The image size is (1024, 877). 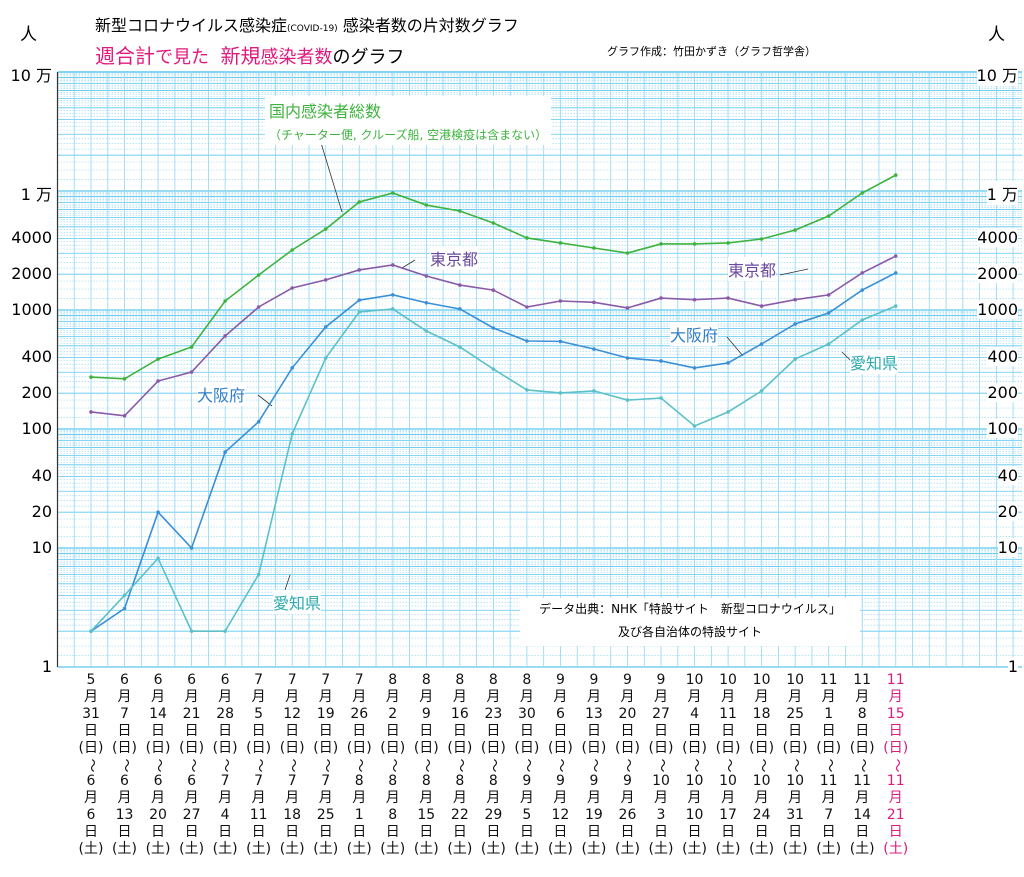 What do you see at coordinates (326, 765) in the screenshot?
I see `x-tick-label: 7 月 19 日 (日) 〜 7 月 25 日 (土)` at bounding box center [326, 765].